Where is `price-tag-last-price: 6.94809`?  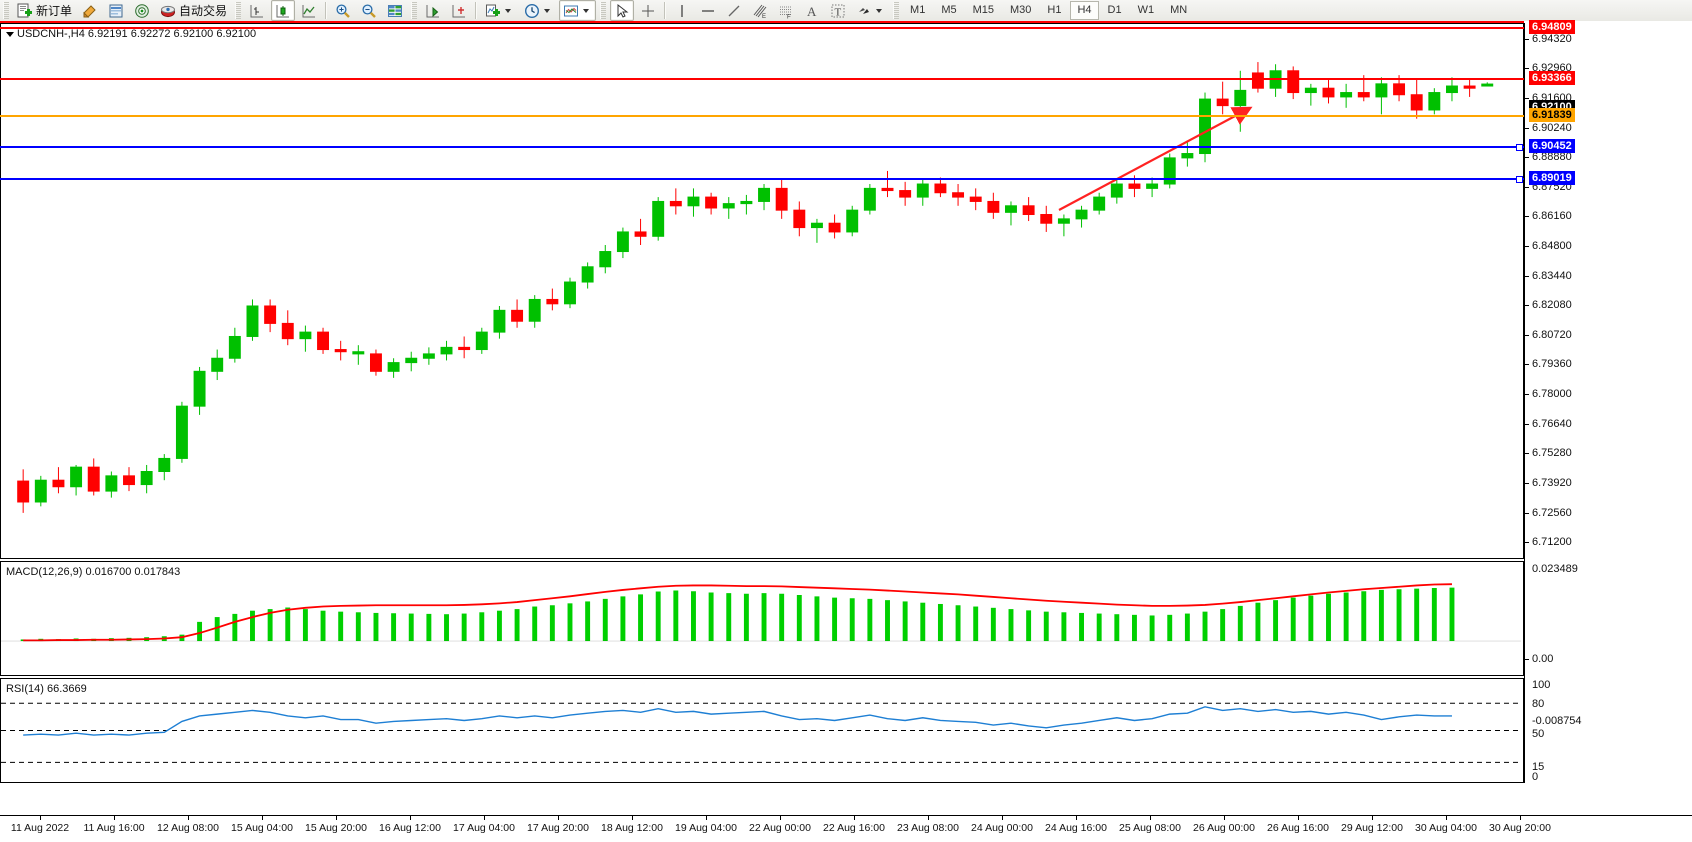 price-tag-last-price: 6.94809 is located at coordinates (1552, 27).